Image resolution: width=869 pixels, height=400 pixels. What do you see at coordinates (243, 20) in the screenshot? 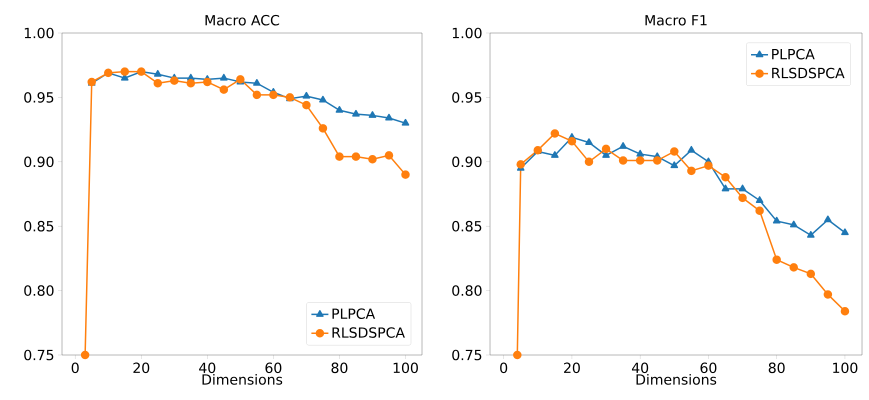
I see `chart-title: Macro ACC` at bounding box center [243, 20].